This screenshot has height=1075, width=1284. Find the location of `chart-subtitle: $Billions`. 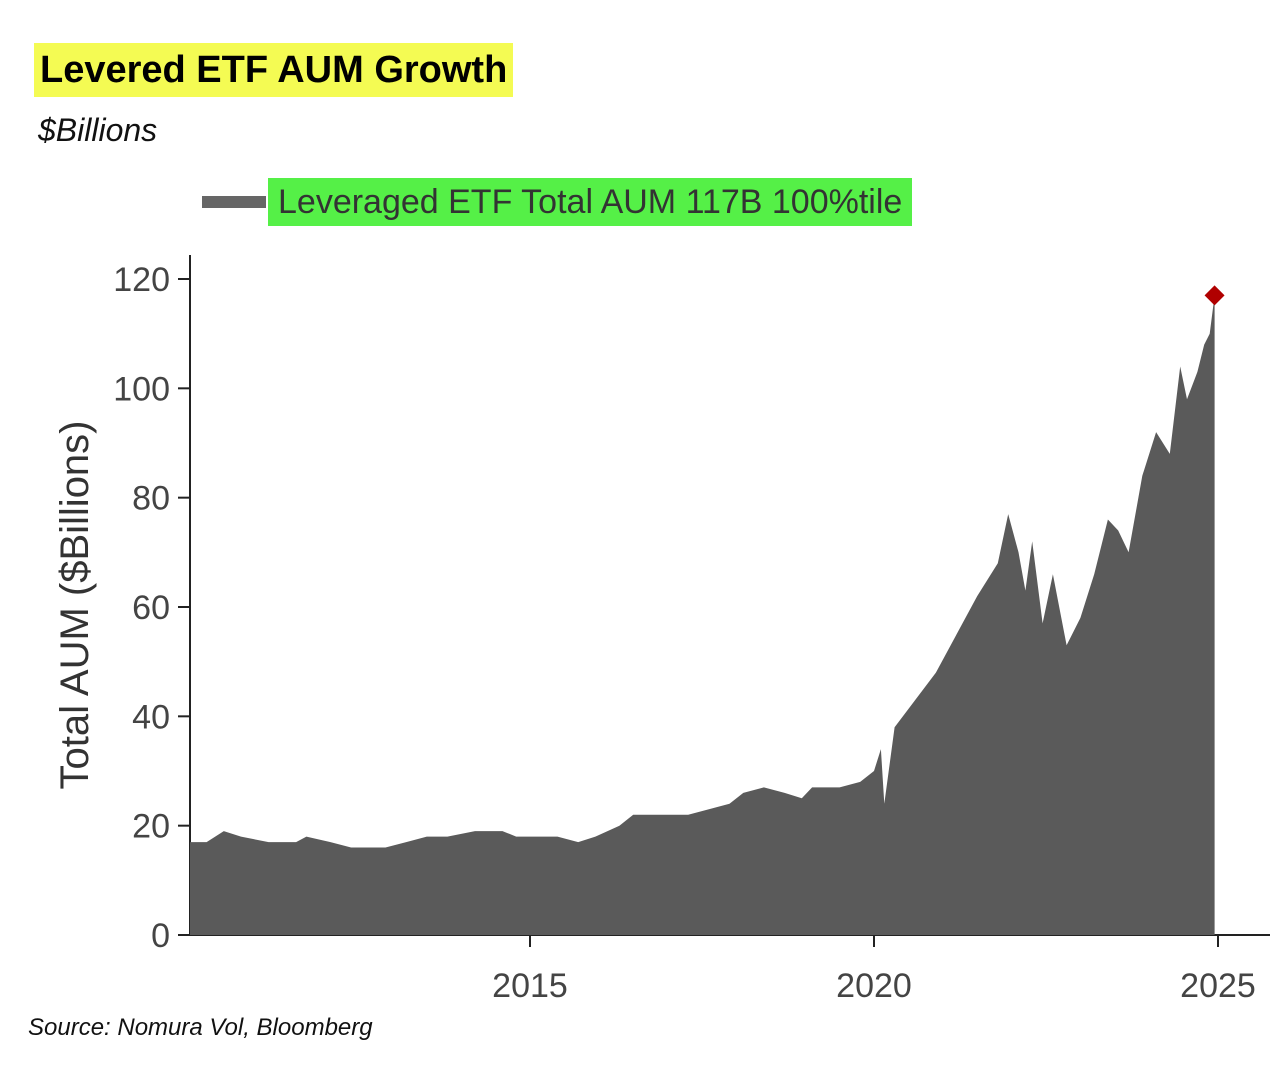

chart-subtitle: $Billions is located at coordinates (98, 130).